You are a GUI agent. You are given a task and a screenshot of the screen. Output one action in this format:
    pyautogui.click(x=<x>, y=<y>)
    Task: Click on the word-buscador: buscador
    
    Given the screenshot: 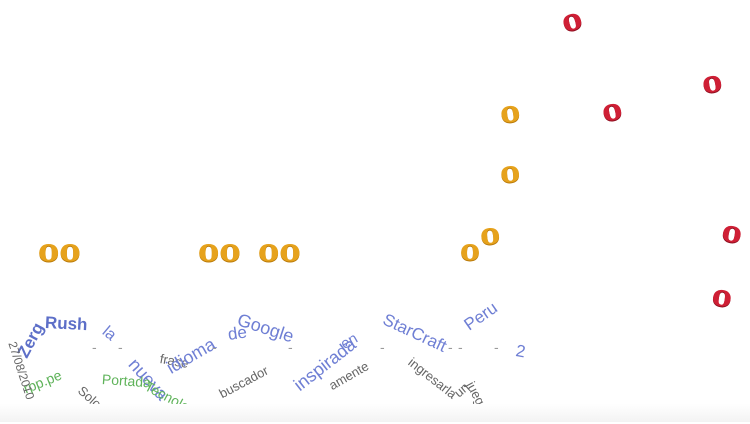 What is the action you would take?
    pyautogui.click(x=243, y=382)
    